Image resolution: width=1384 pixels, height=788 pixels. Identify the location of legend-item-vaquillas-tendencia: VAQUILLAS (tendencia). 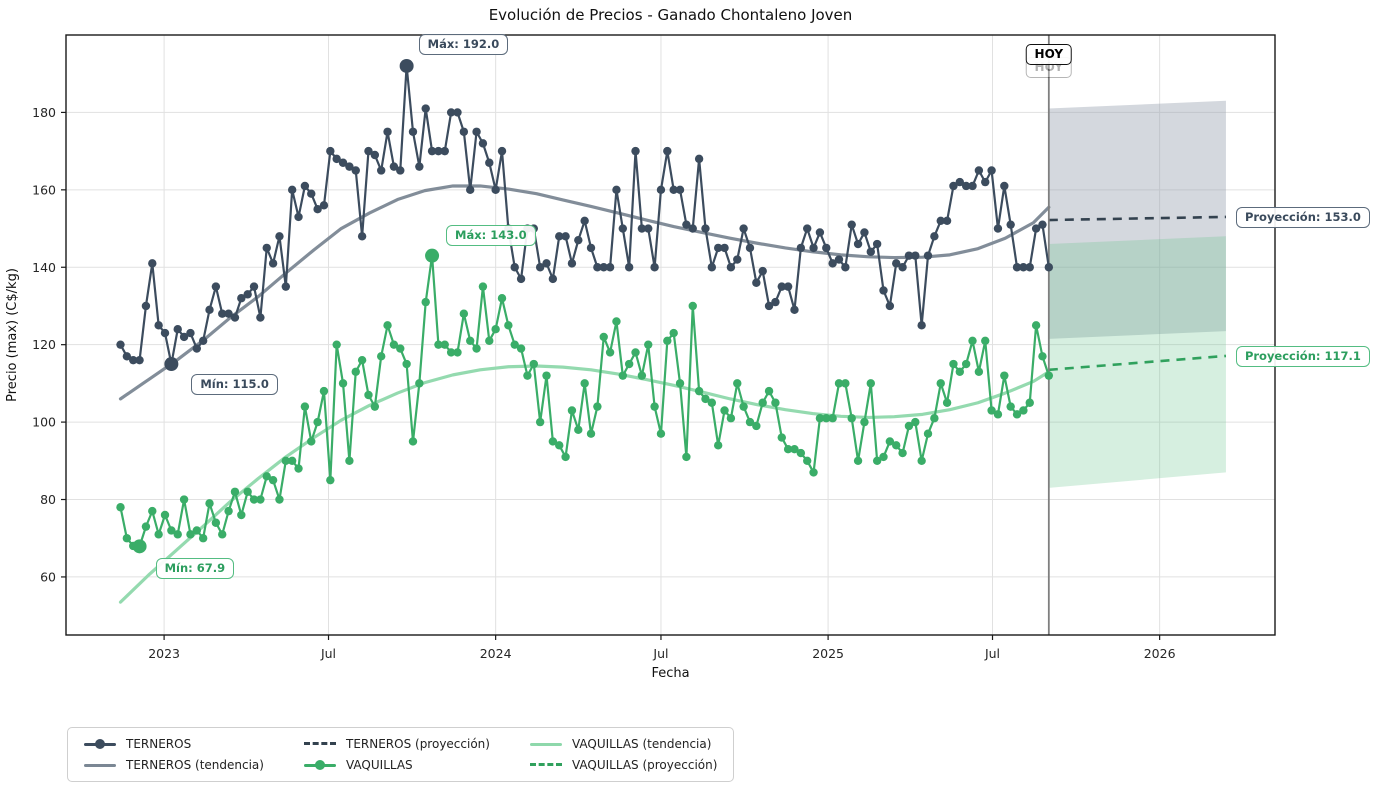
(623, 744).